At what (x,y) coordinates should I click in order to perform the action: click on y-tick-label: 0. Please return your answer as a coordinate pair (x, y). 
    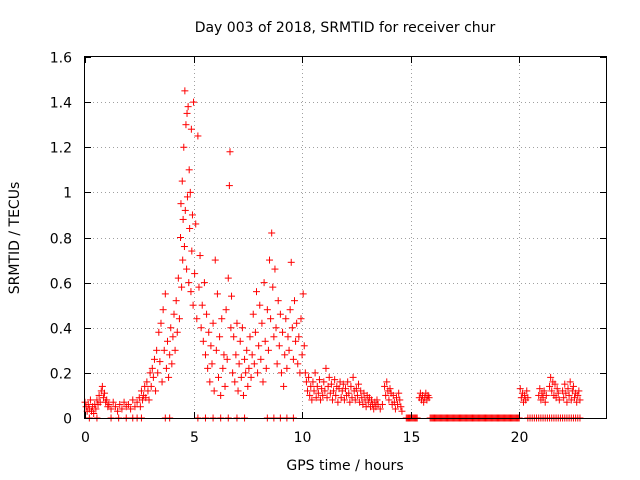
    Looking at the image, I should click on (67, 420).